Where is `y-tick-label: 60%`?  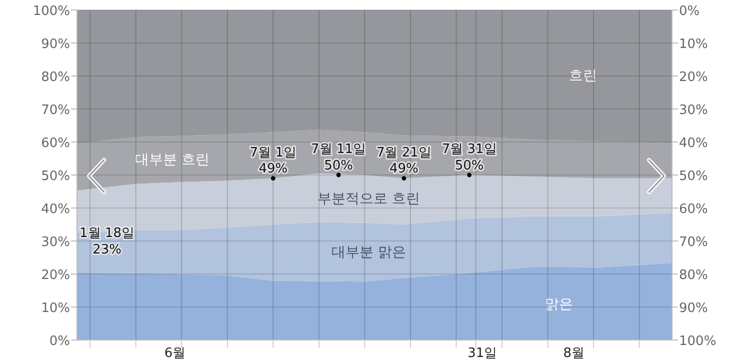
y-tick-label: 60% is located at coordinates (55, 143).